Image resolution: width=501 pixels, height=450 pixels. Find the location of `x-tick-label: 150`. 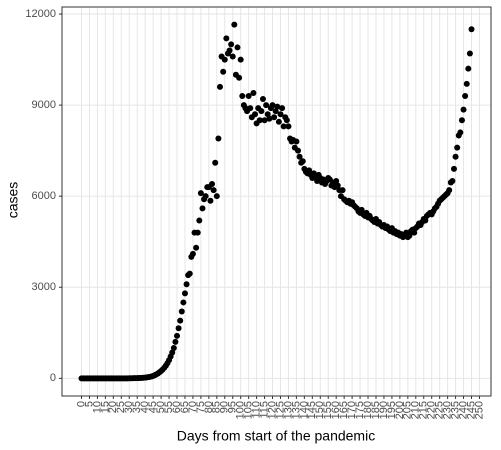

x-tick-label: 150 is located at coordinates (320, 410).